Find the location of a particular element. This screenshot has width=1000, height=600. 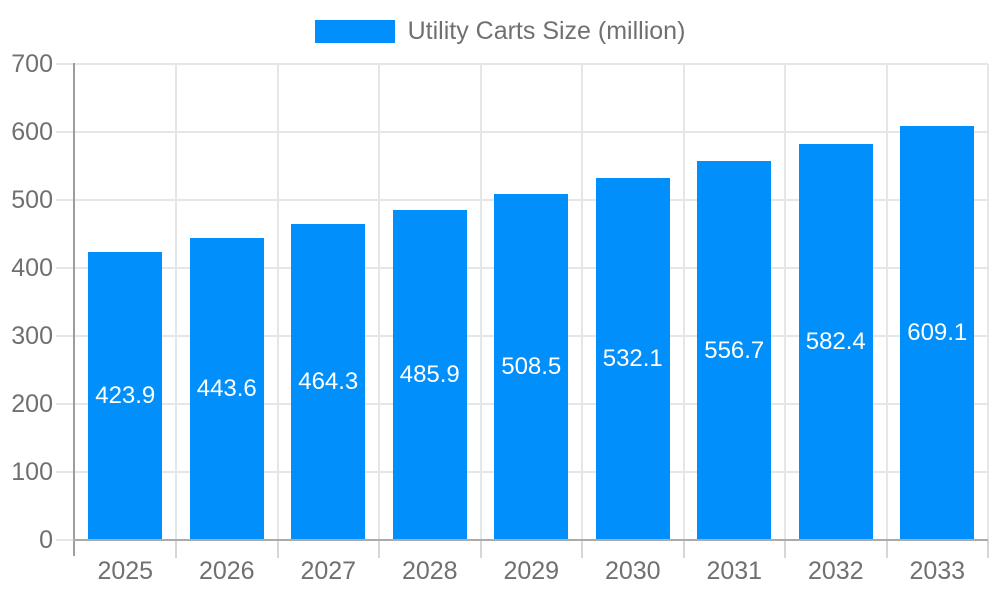

bar: 609.1 is located at coordinates (937, 332).